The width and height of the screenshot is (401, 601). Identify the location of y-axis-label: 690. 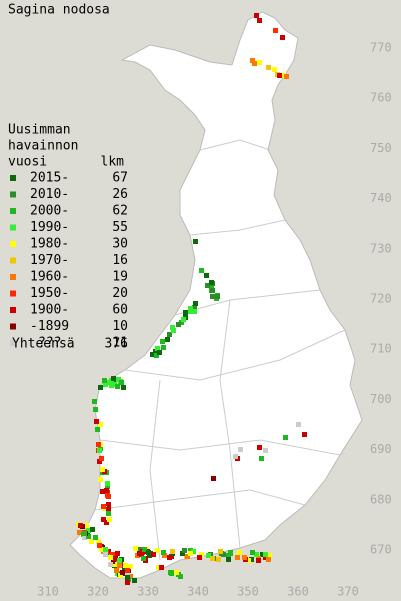
(381, 449).